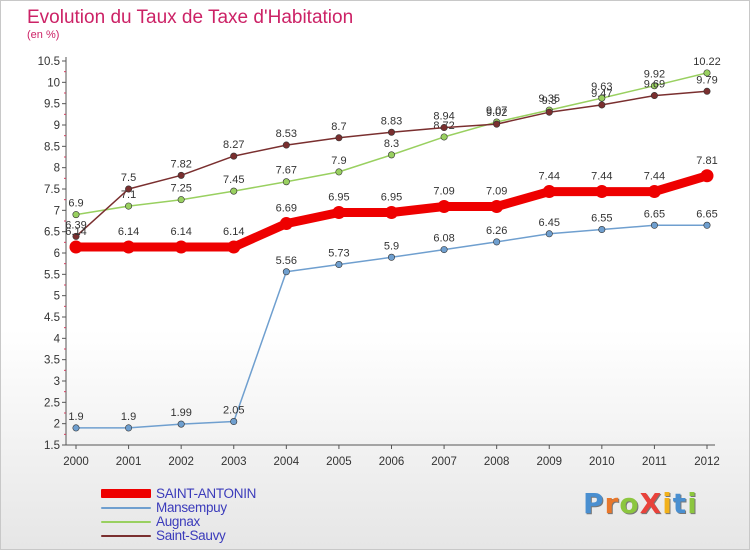 The height and width of the screenshot is (550, 750). What do you see at coordinates (206, 493) in the screenshot?
I see `legend-label-saint-antonin: SAINT-ANTONIN` at bounding box center [206, 493].